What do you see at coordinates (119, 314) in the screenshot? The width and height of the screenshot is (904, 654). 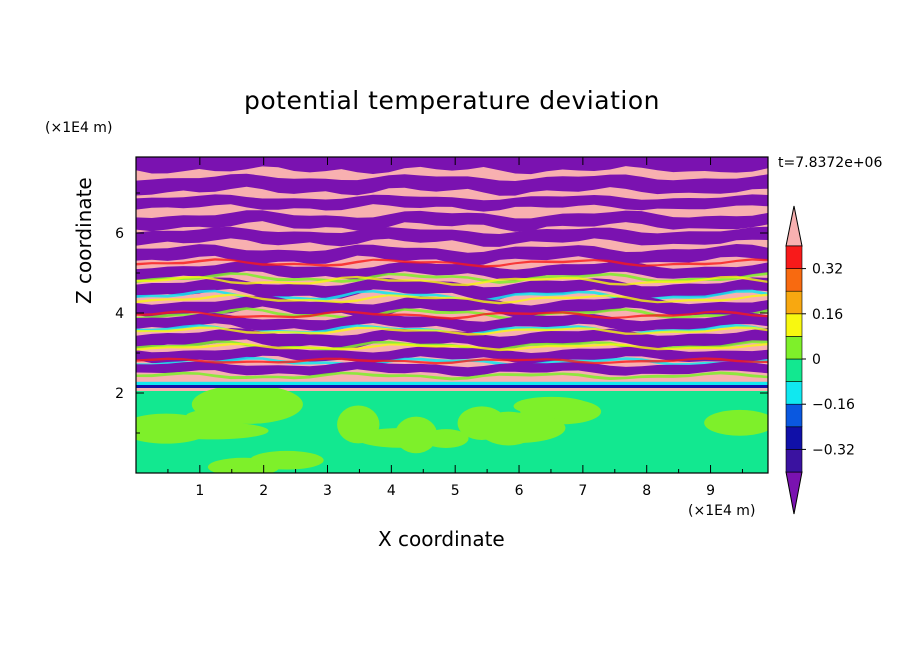 I see `y-tick-label: 4` at bounding box center [119, 314].